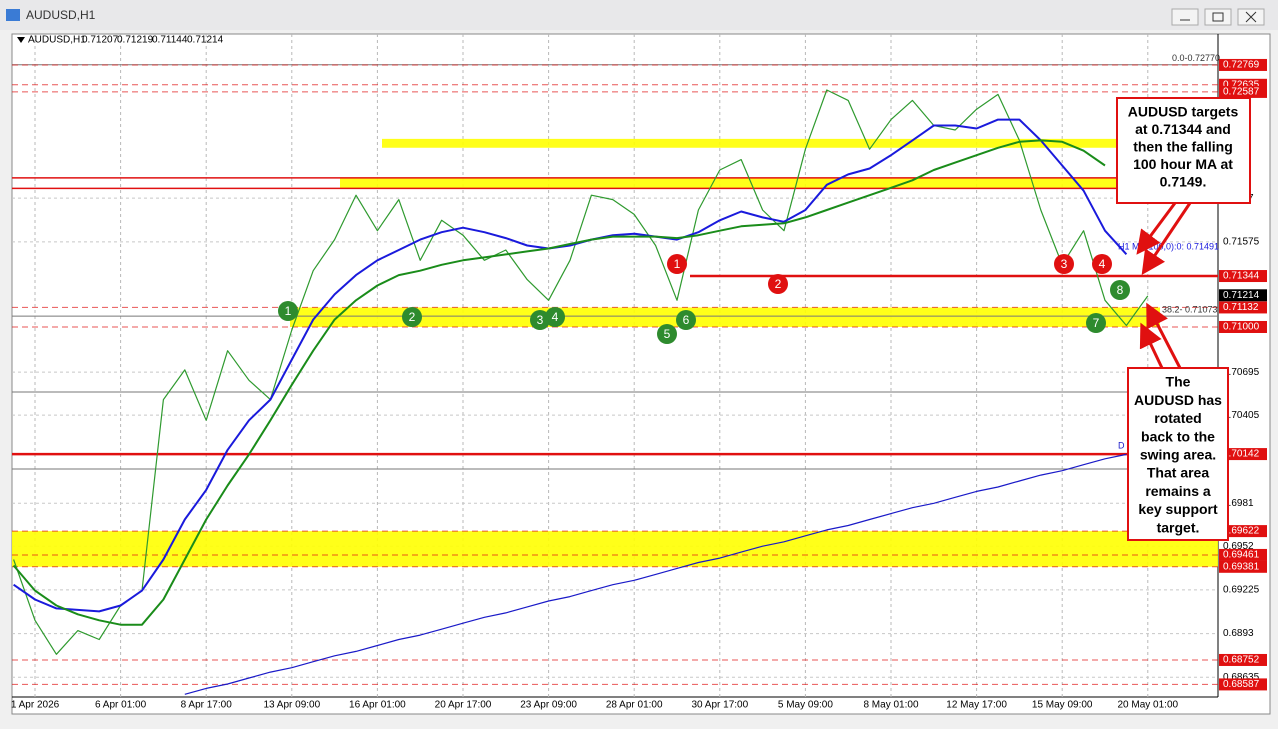 The image size is (1278, 729). What do you see at coordinates (1241, 372) in the screenshot?
I see `y-tick-label: 0.70695` at bounding box center [1241, 372].